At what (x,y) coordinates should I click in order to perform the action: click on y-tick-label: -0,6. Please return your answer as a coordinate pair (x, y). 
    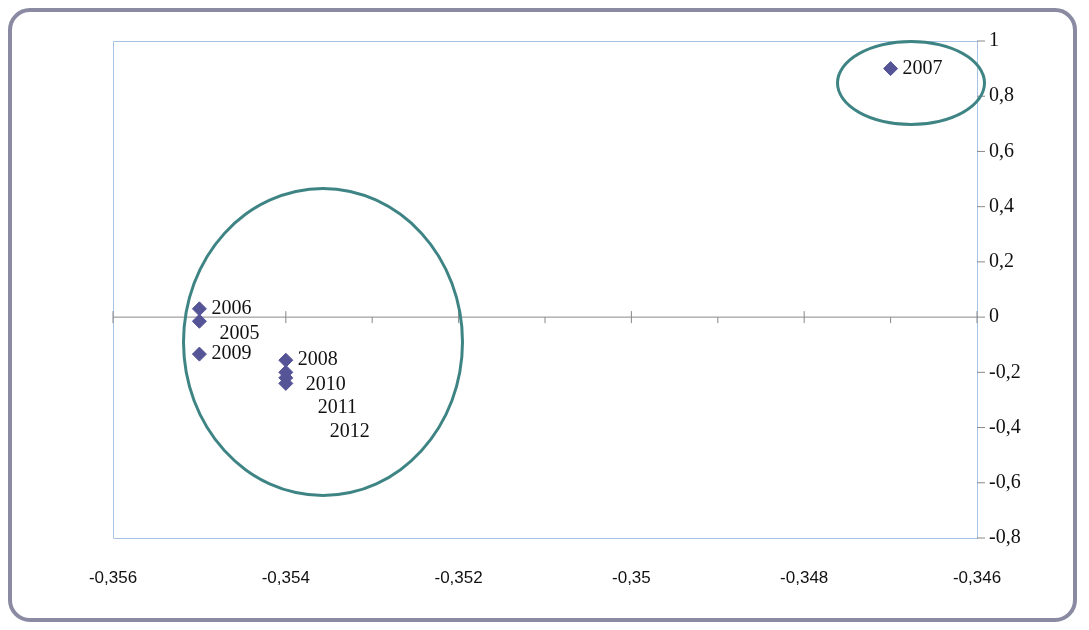
    Looking at the image, I should click on (1005, 481).